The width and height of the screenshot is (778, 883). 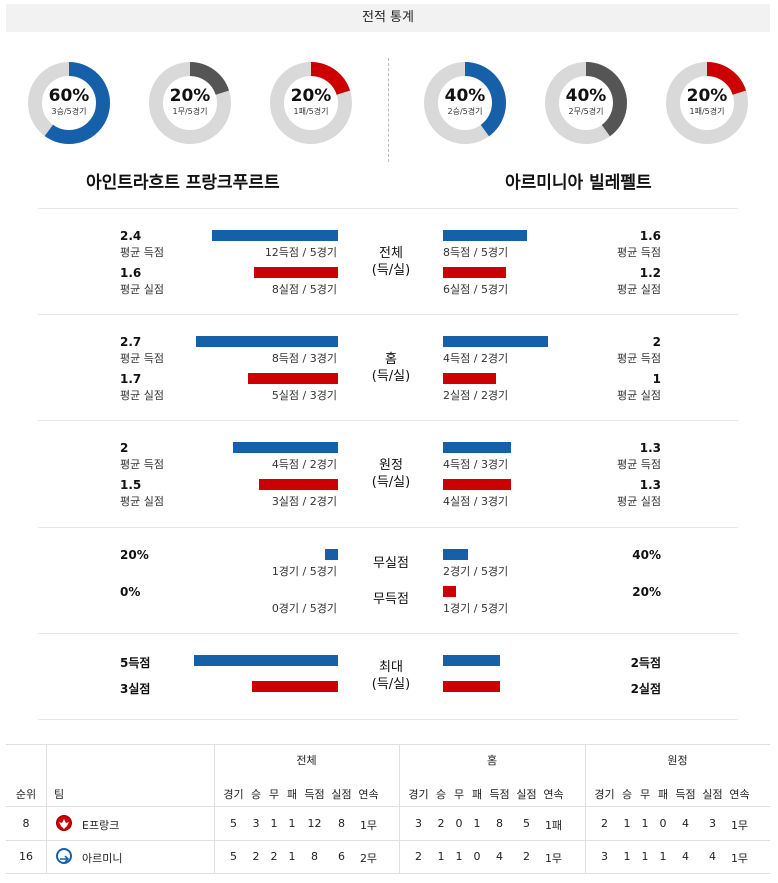 I want to click on home-clean-sheet-count: 1경기 / 5경기, so click(x=304, y=571).